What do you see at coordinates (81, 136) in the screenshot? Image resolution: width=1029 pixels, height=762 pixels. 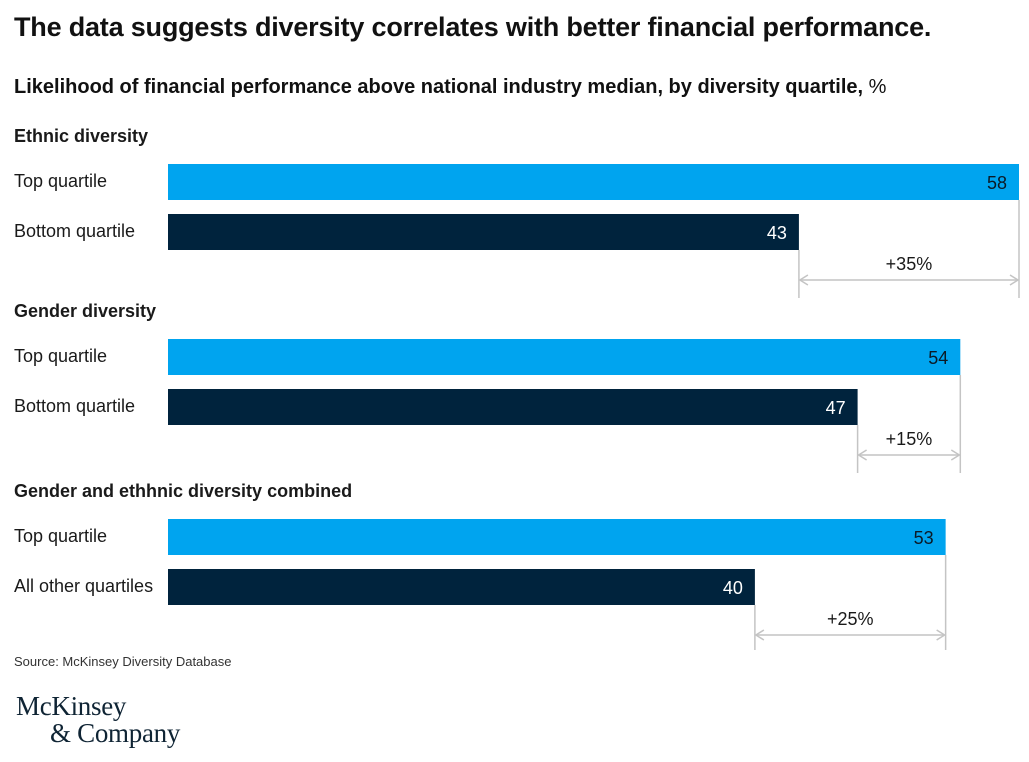 I see `group-heading: Ethnic diversity` at bounding box center [81, 136].